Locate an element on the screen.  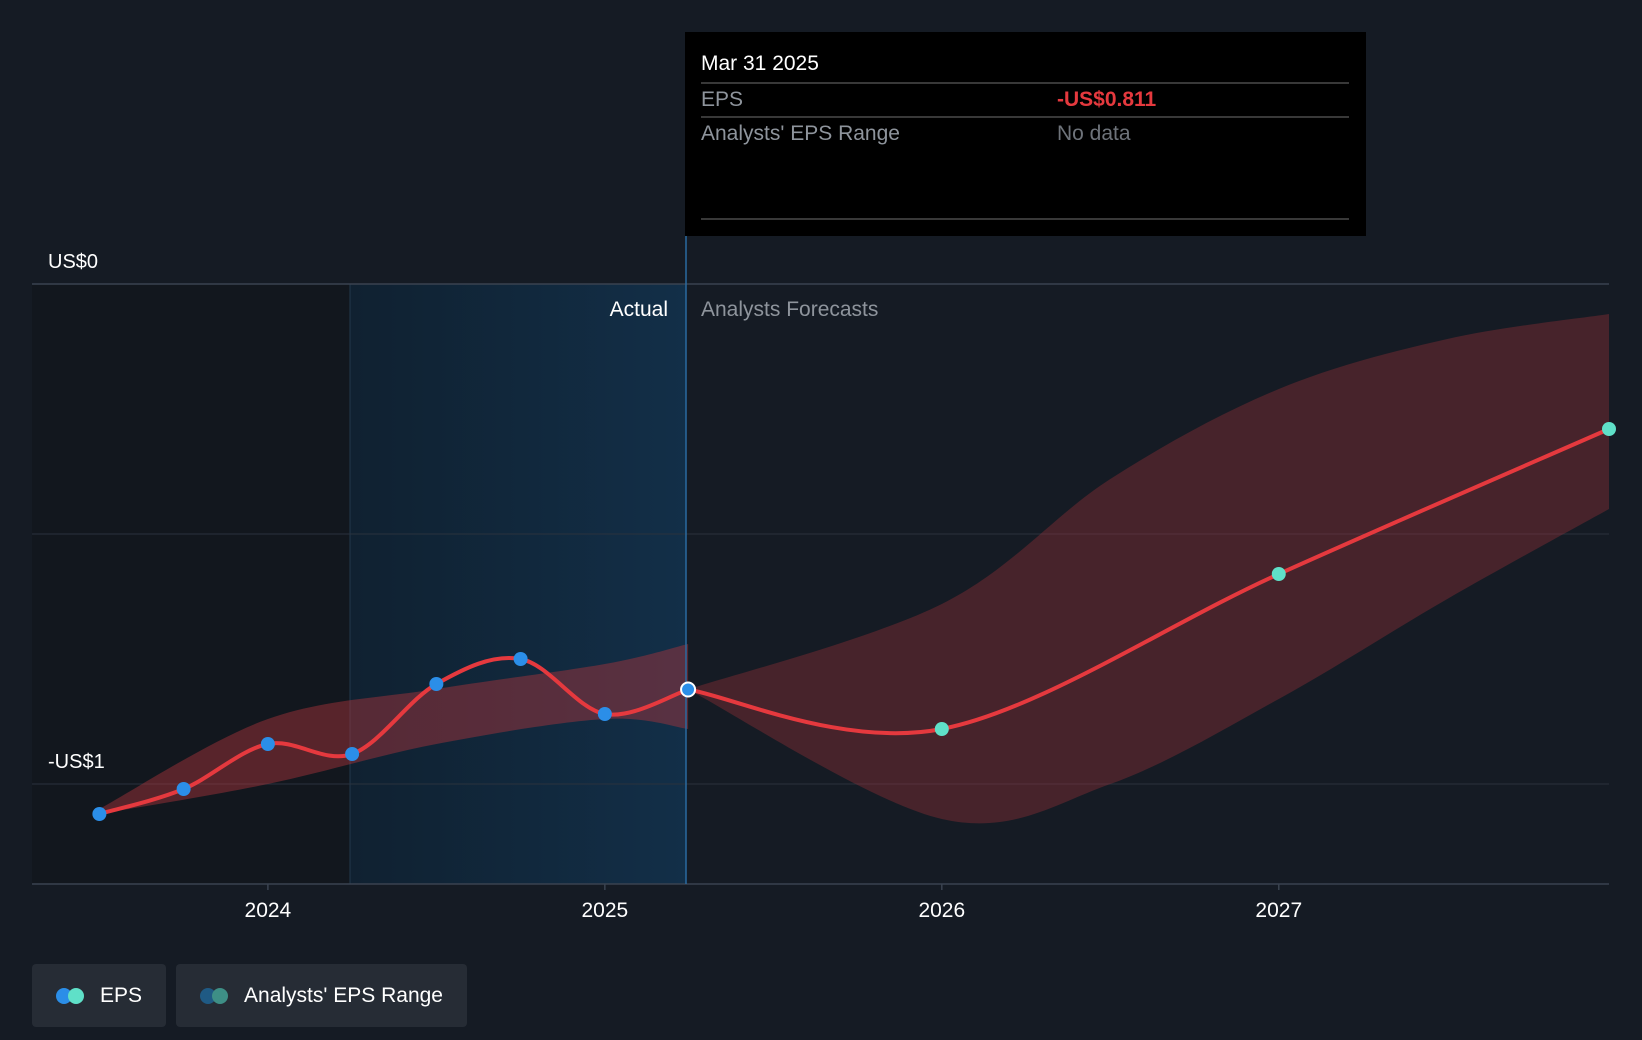
range-legend-icon is located at coordinates (215, 995).